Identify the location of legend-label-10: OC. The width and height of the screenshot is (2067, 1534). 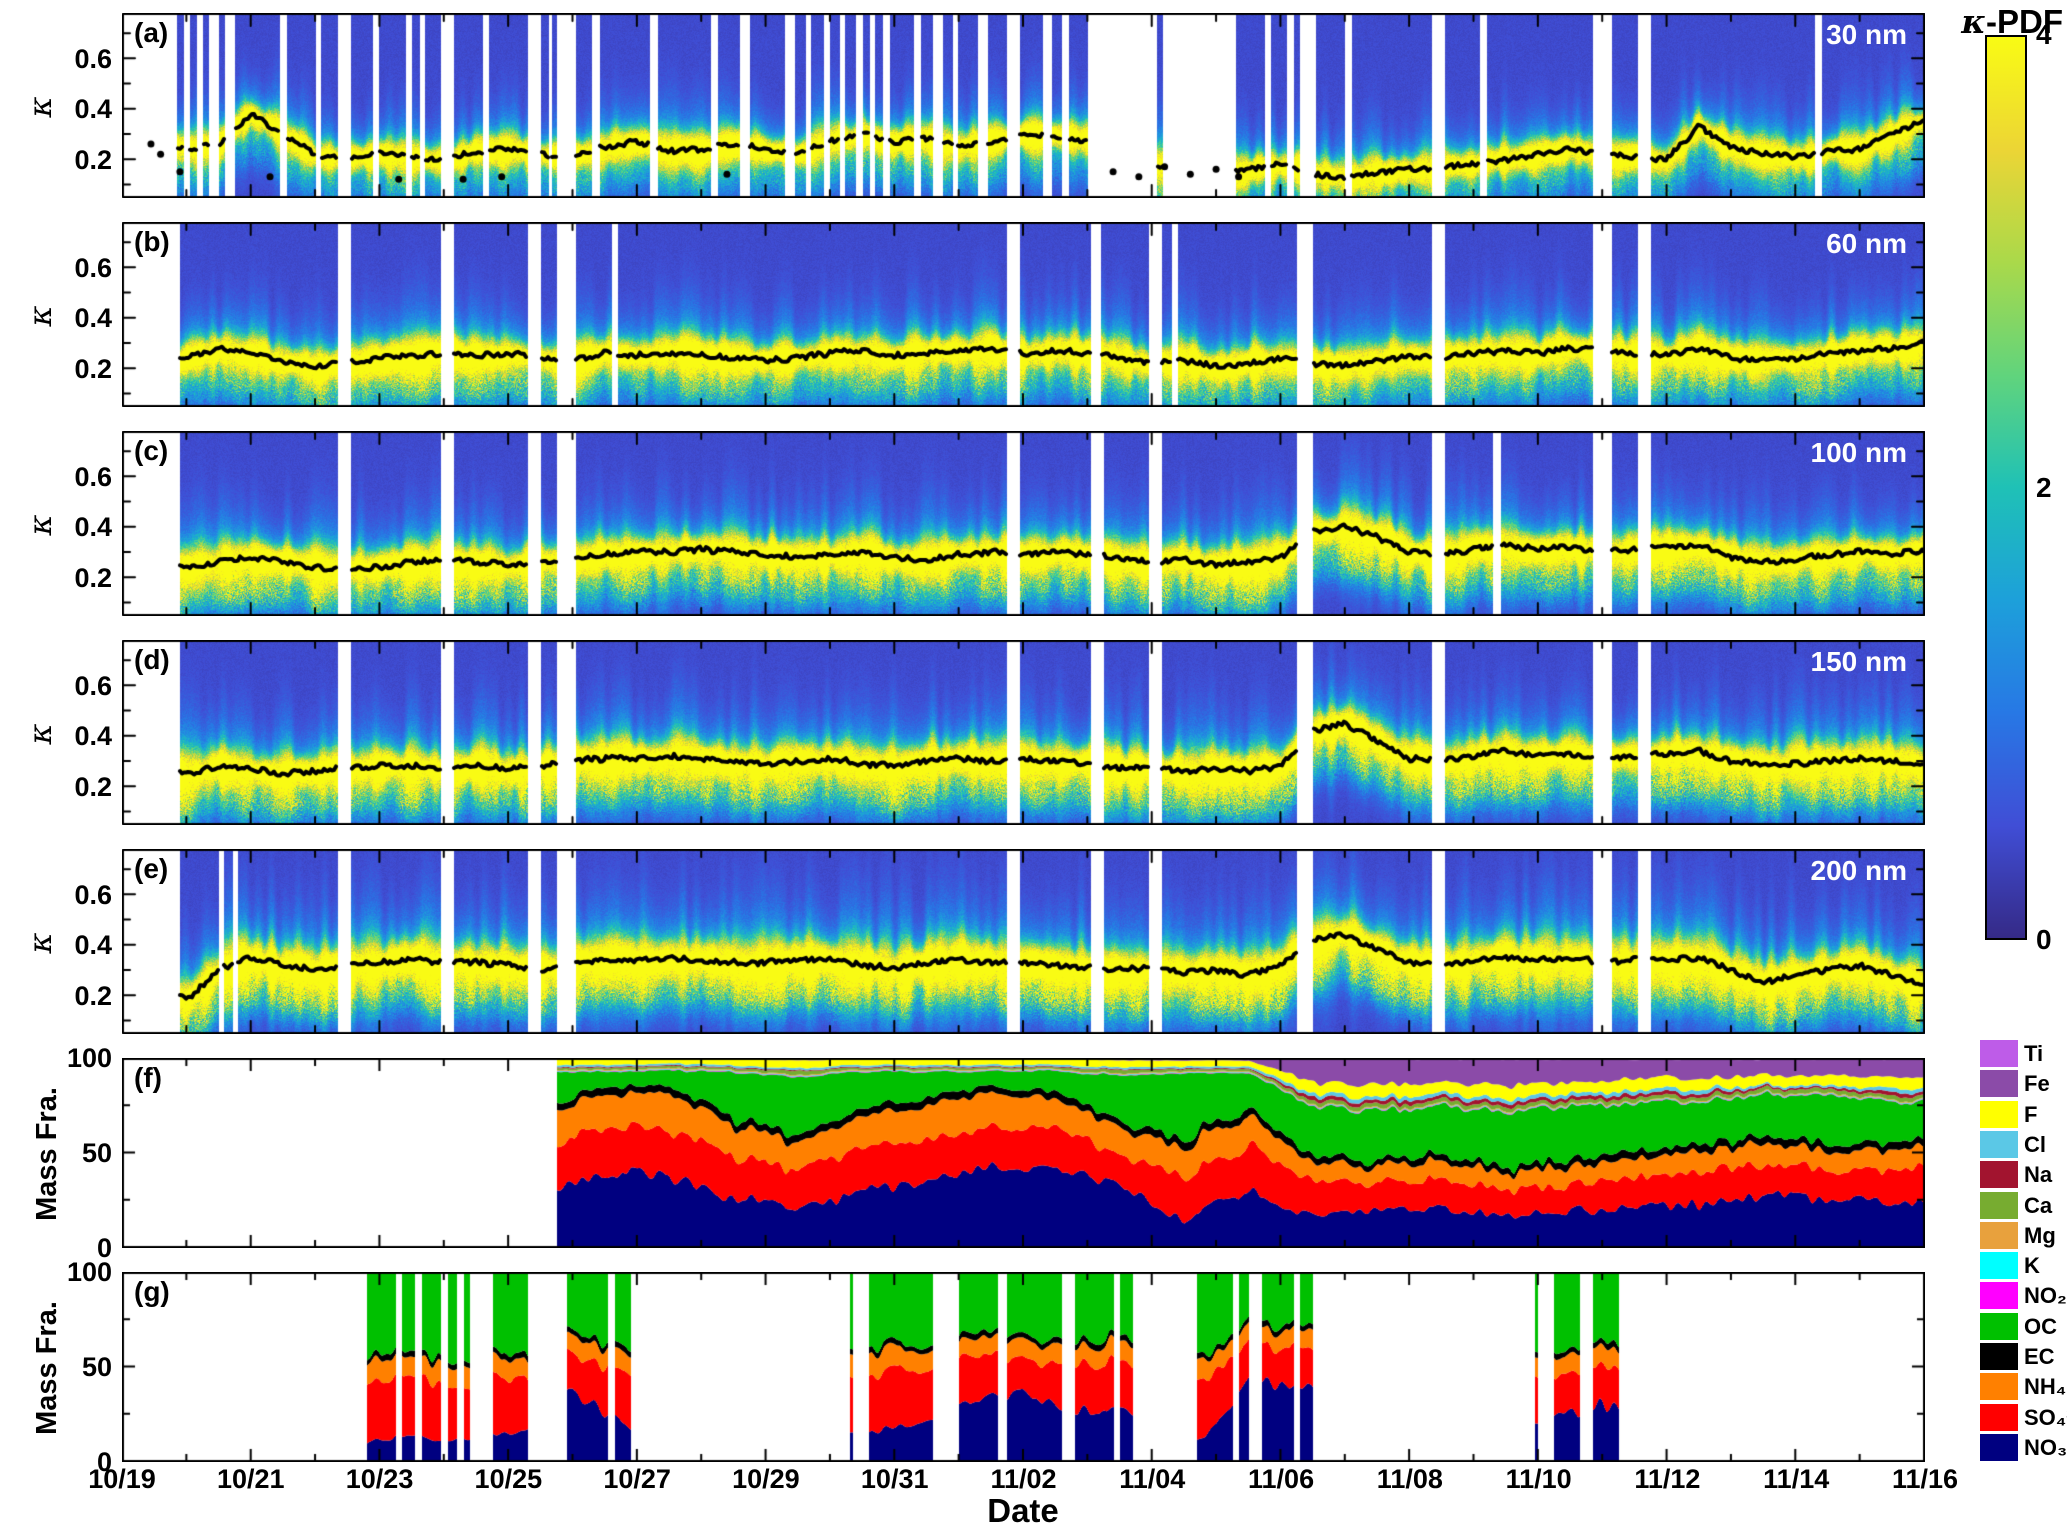
(2040, 1326).